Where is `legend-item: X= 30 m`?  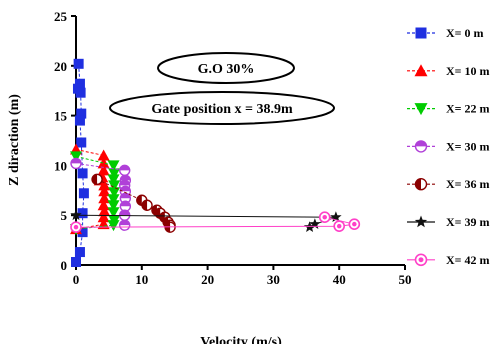 legend-item: X= 30 m is located at coordinates (448, 146).